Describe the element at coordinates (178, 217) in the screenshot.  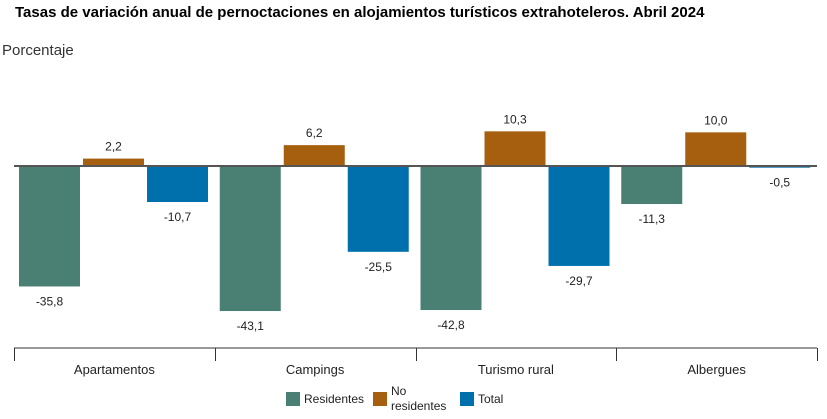
I see `data-label: -10,7` at that location.